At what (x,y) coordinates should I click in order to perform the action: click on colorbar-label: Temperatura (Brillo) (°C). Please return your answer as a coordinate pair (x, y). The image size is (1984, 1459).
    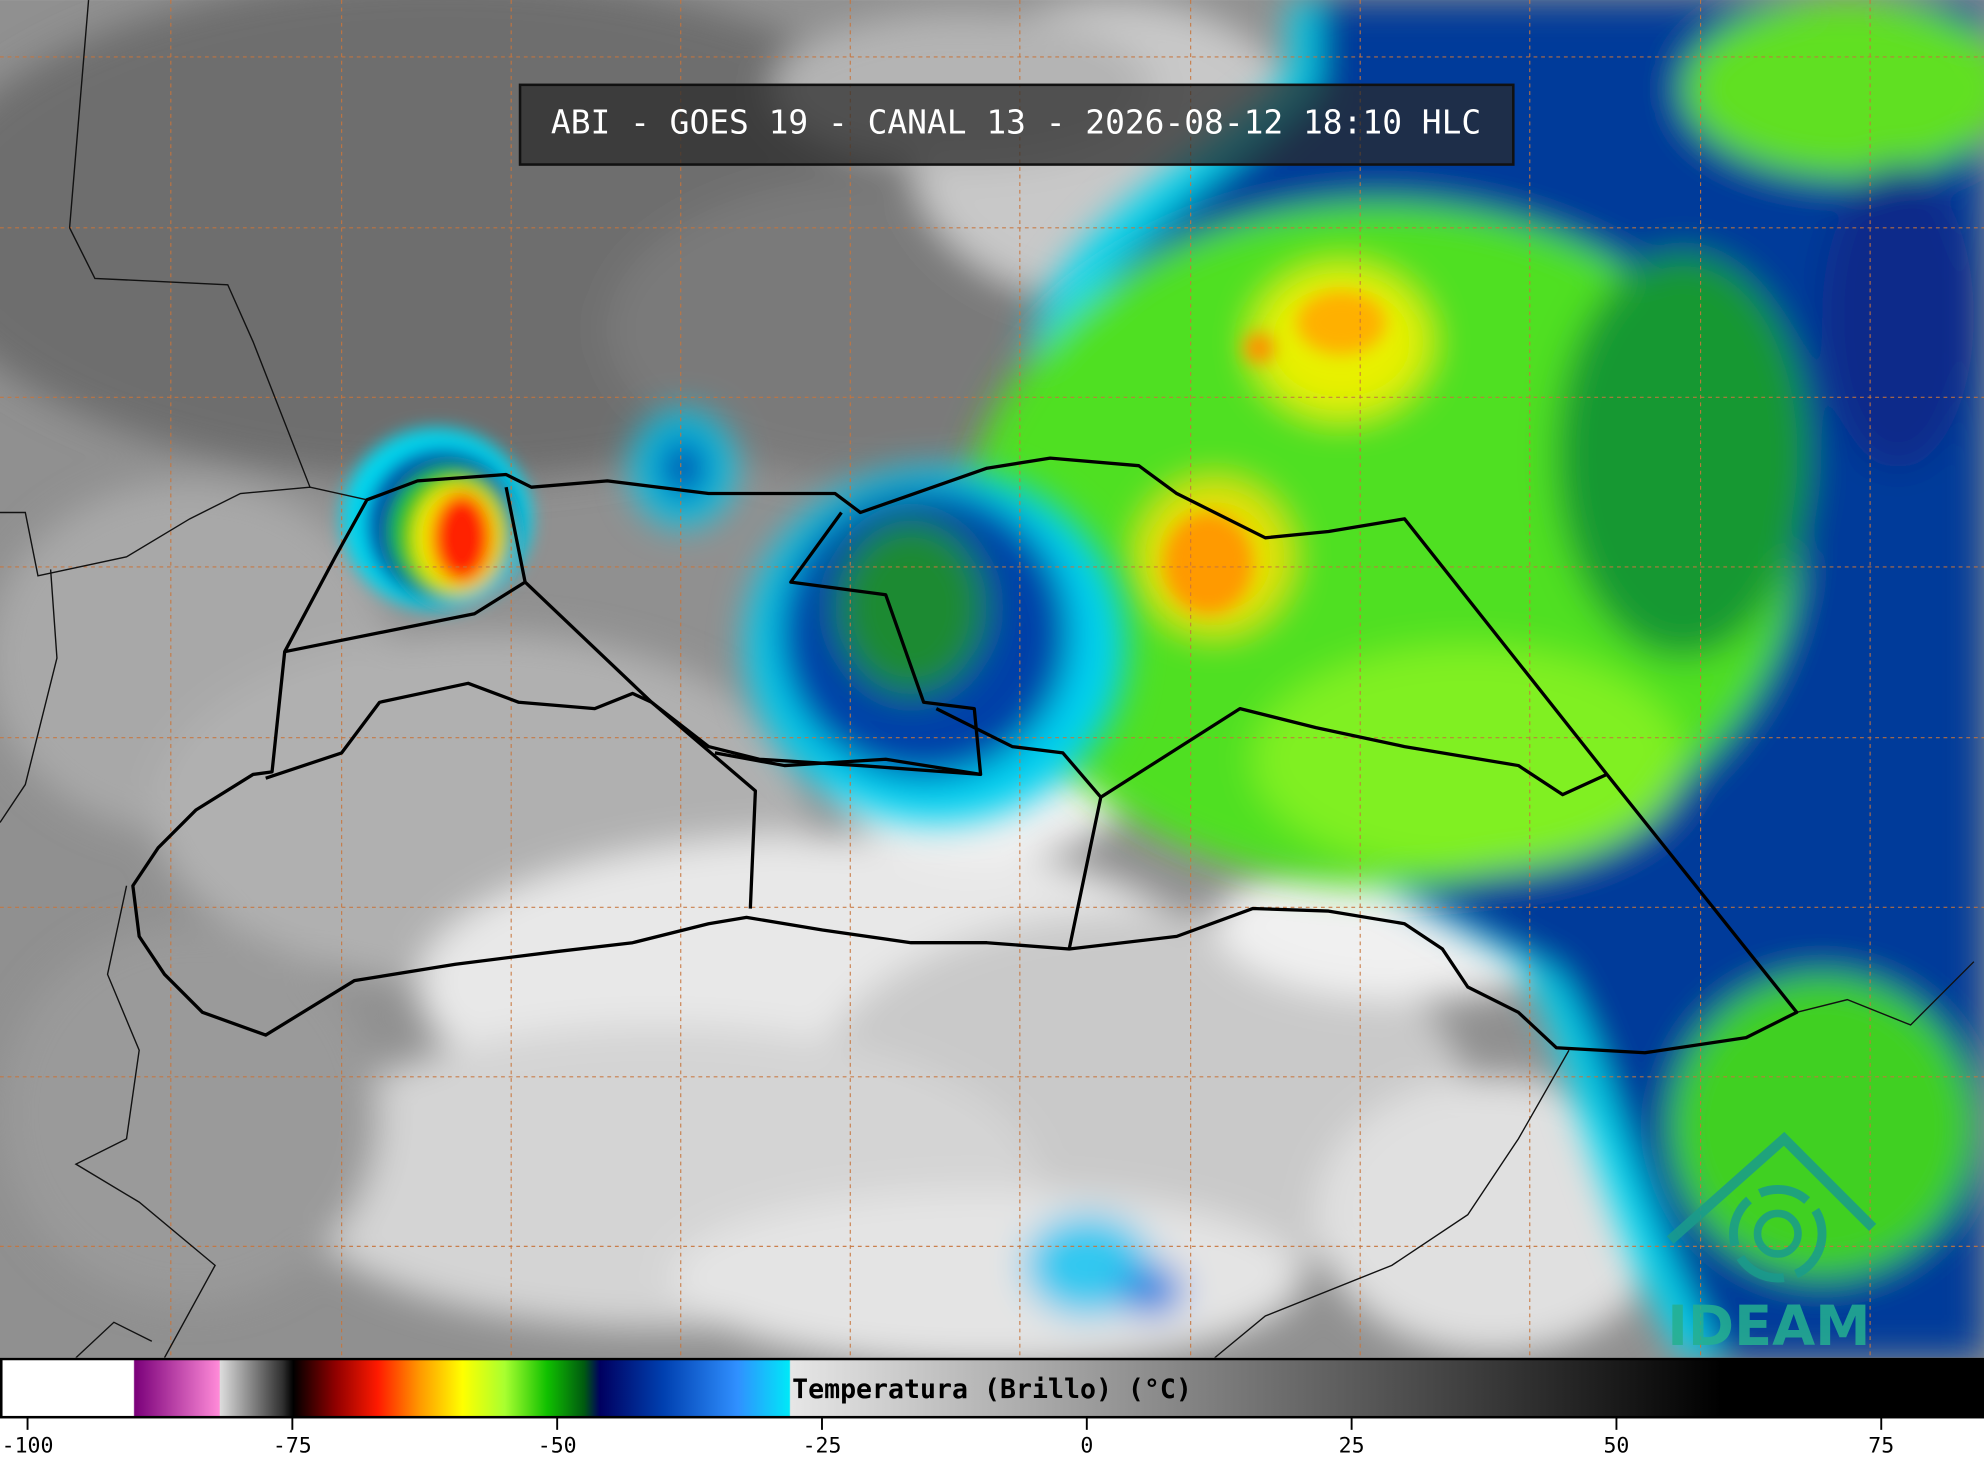
    Looking at the image, I should click on (992, 1389).